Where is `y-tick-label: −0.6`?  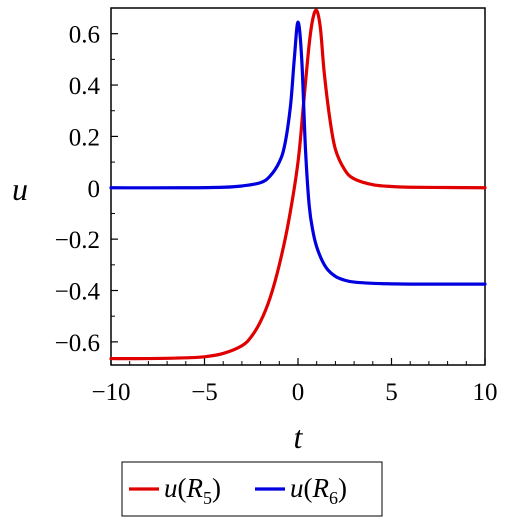
y-tick-label: −0.6 is located at coordinates (77, 343).